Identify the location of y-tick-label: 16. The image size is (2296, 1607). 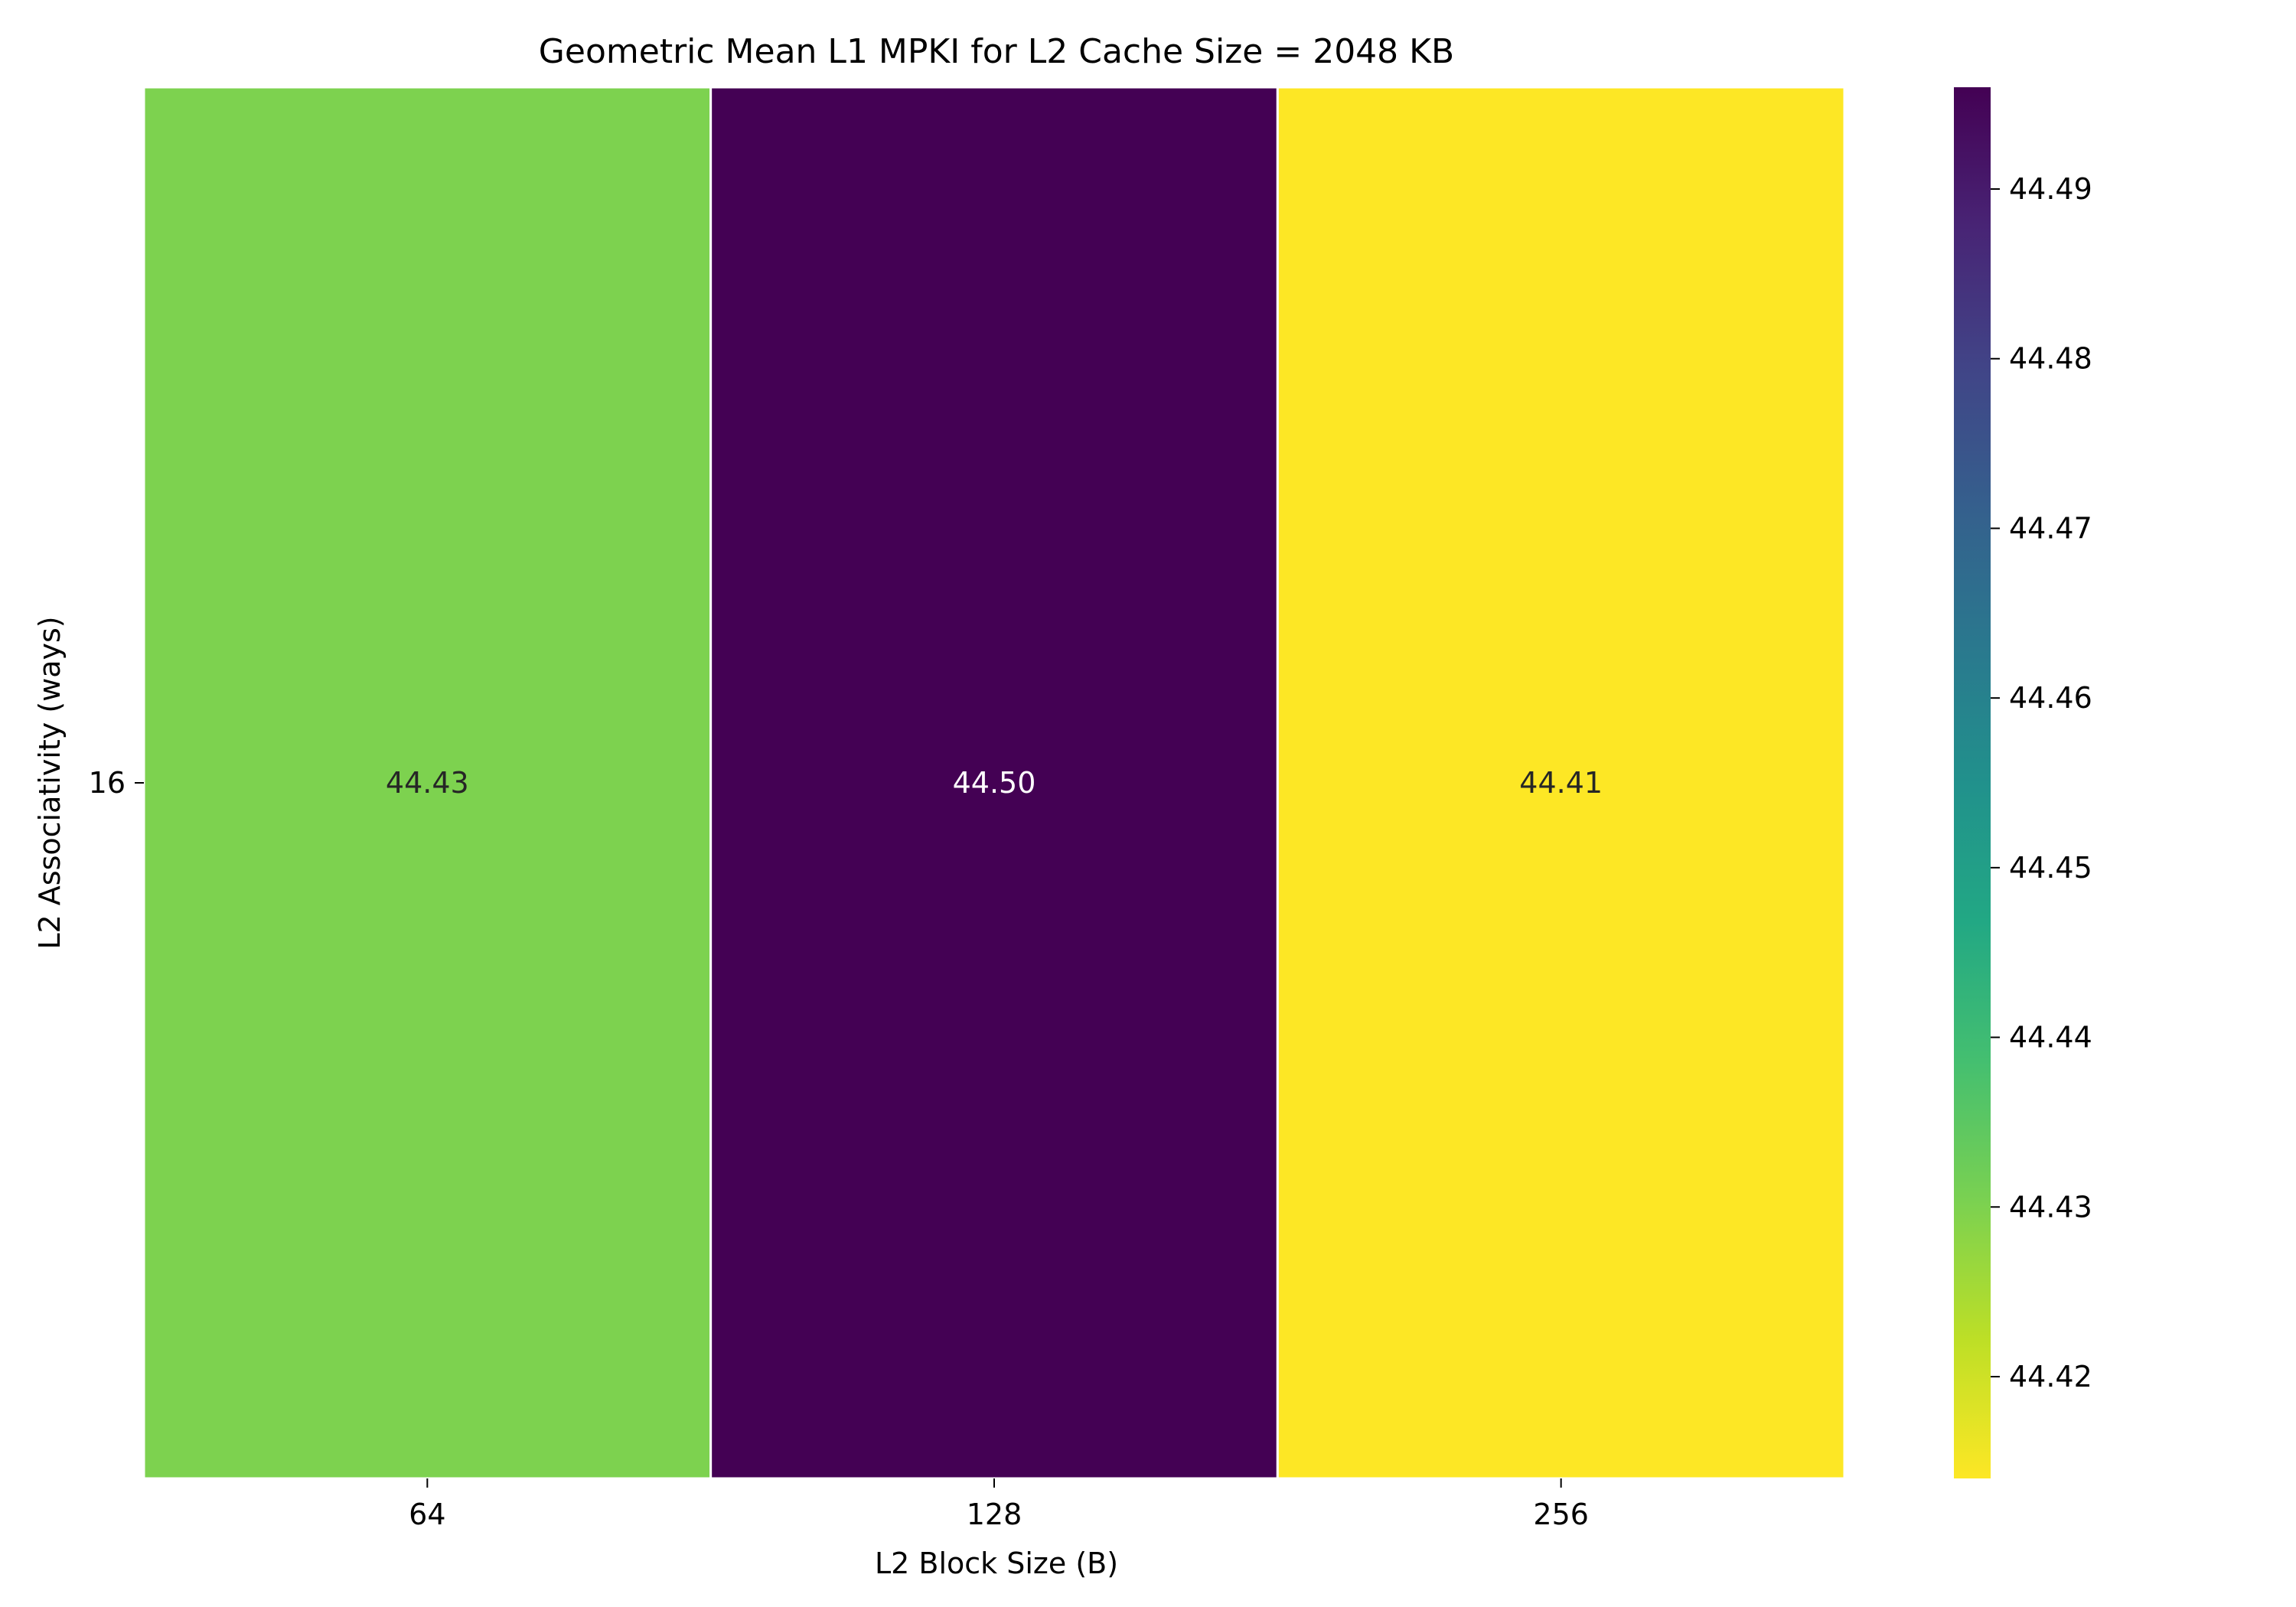
(107, 783).